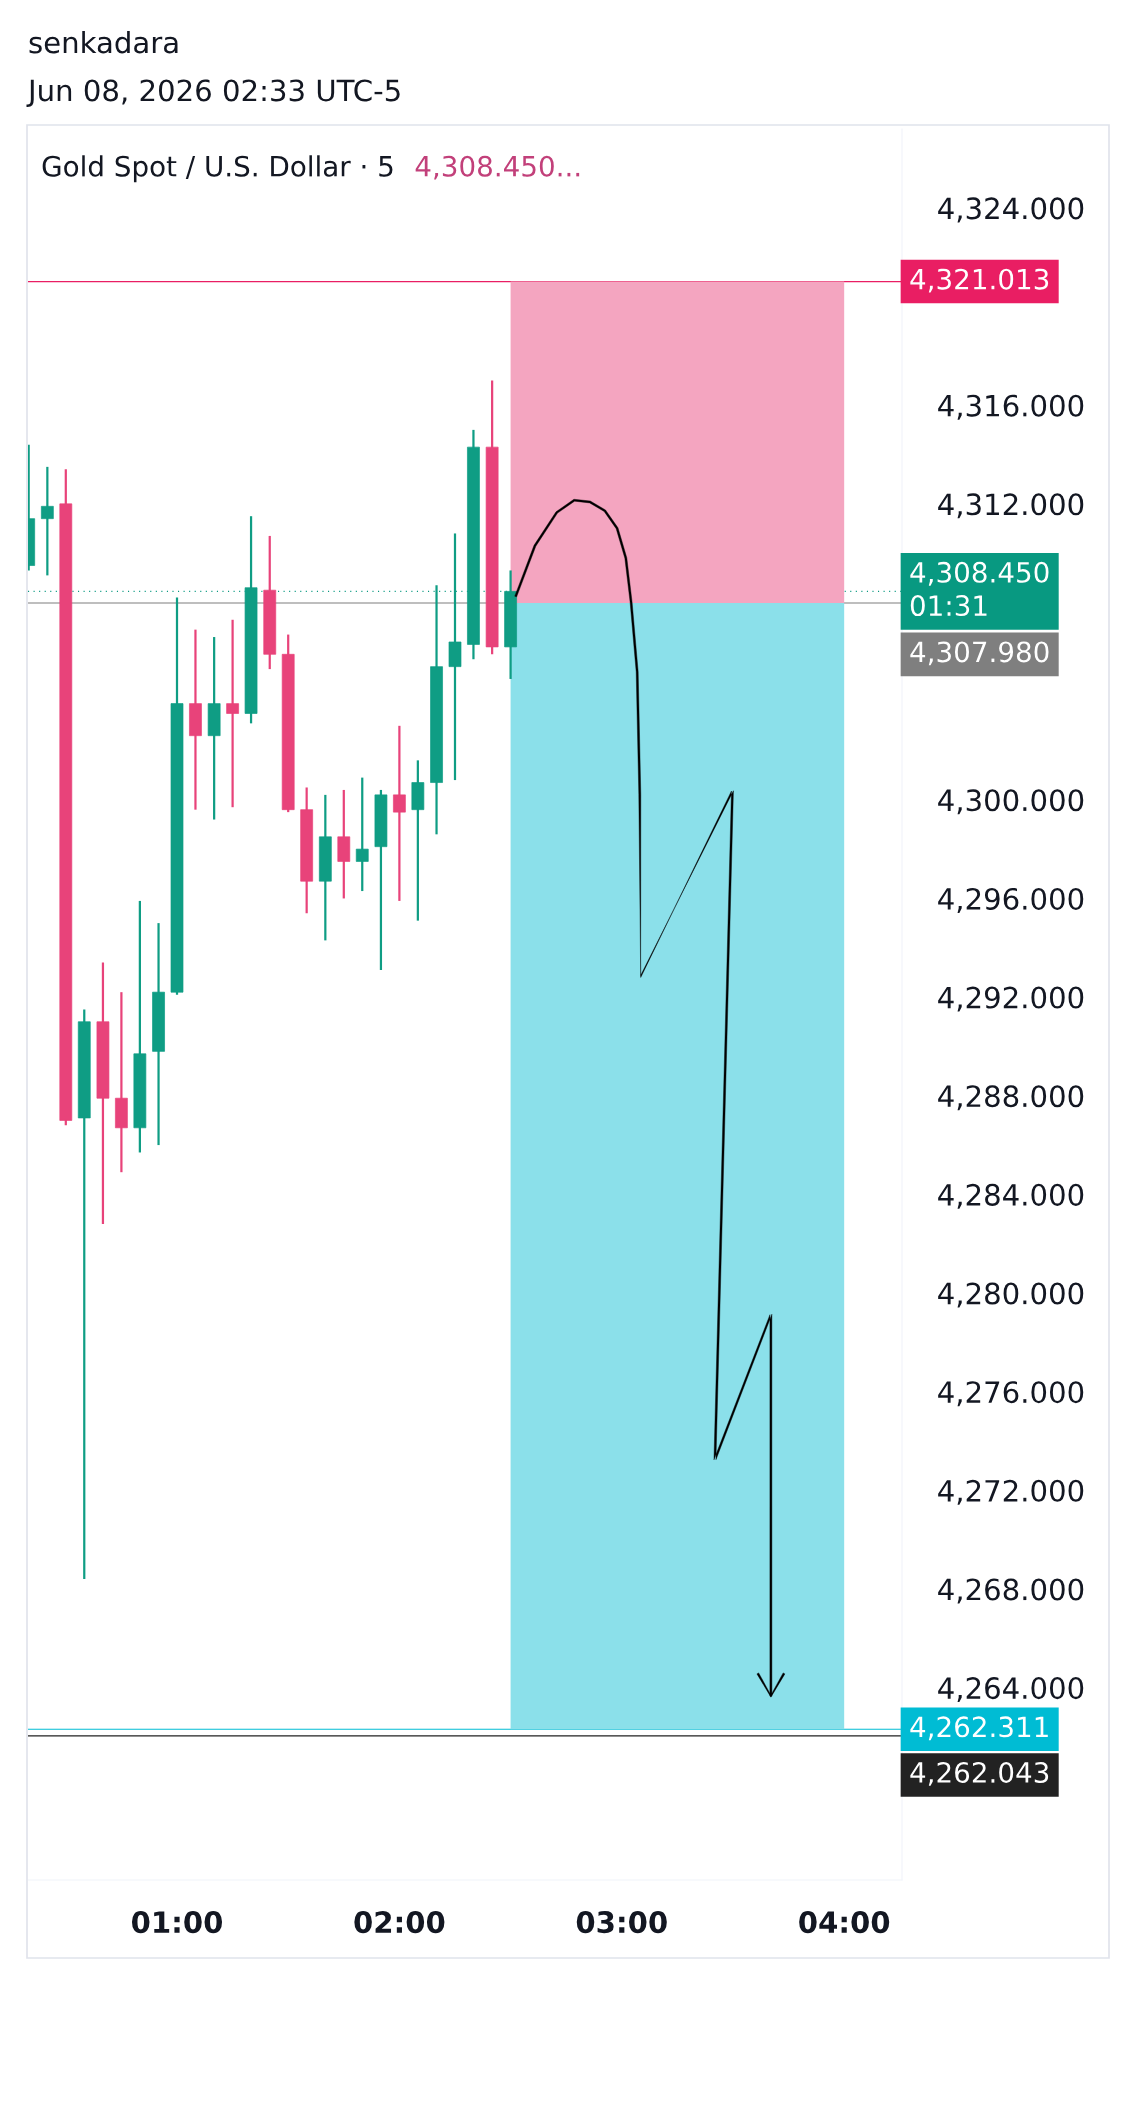 The height and width of the screenshot is (2127, 1136). What do you see at coordinates (1011, 1394) in the screenshot?
I see `y-tick-label: 4,276.000` at bounding box center [1011, 1394].